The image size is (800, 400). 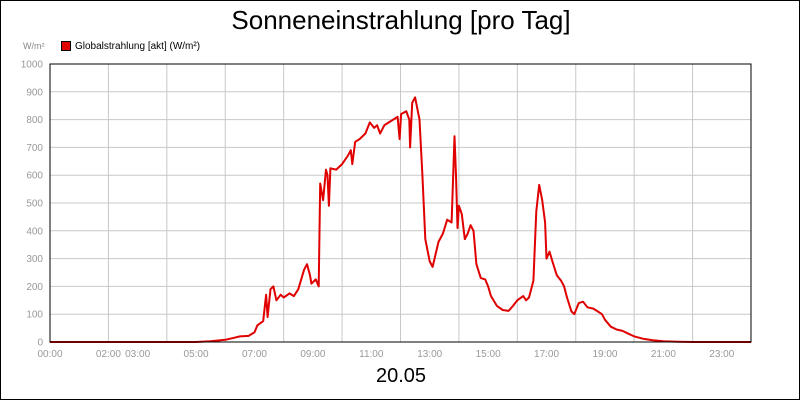 What do you see at coordinates (196, 354) in the screenshot?
I see `x-tick-label: 05:00` at bounding box center [196, 354].